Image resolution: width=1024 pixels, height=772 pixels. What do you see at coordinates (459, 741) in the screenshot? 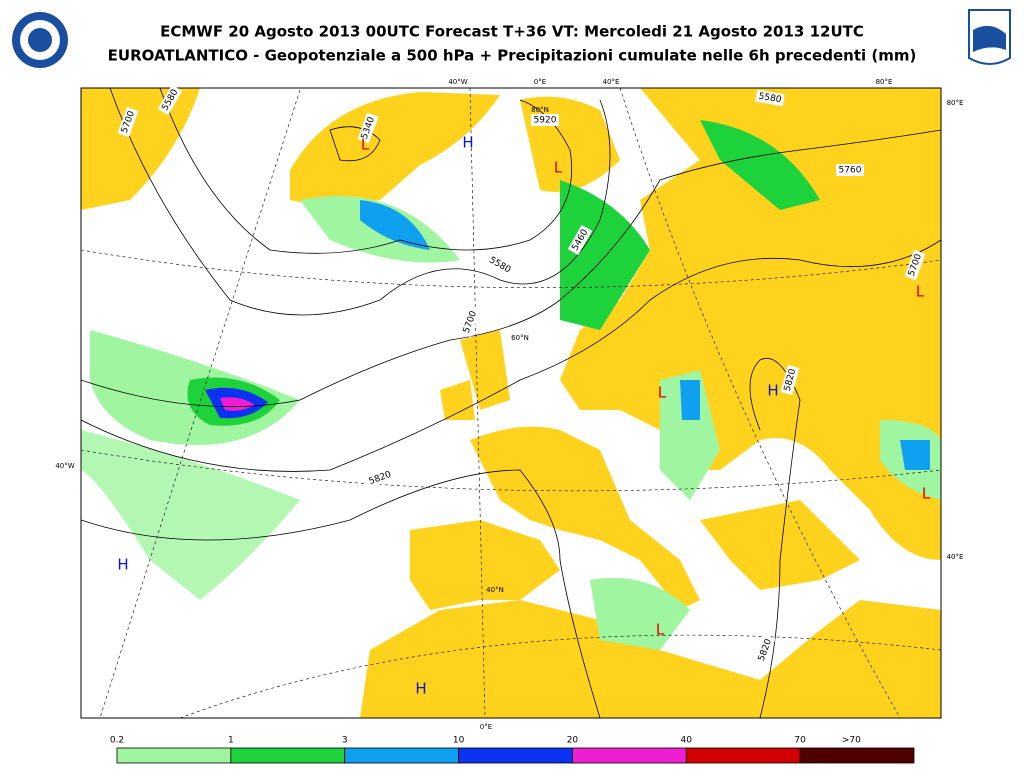
I see `legend-label: 10` at bounding box center [459, 741].